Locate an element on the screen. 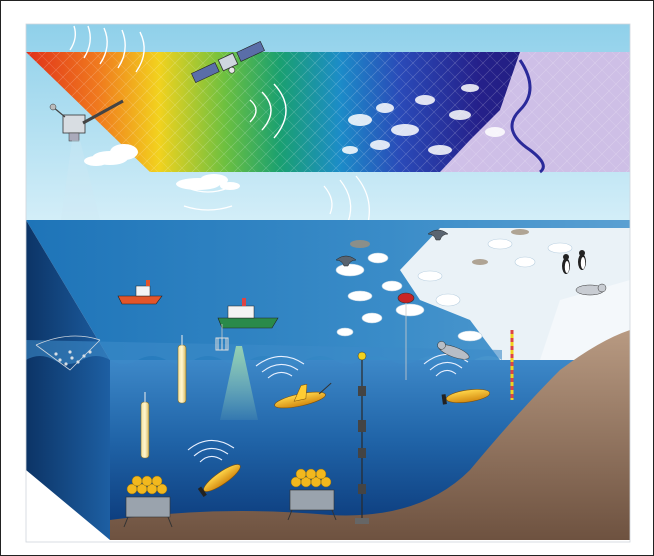  fishing-net-icon is located at coordinates (68, 353).